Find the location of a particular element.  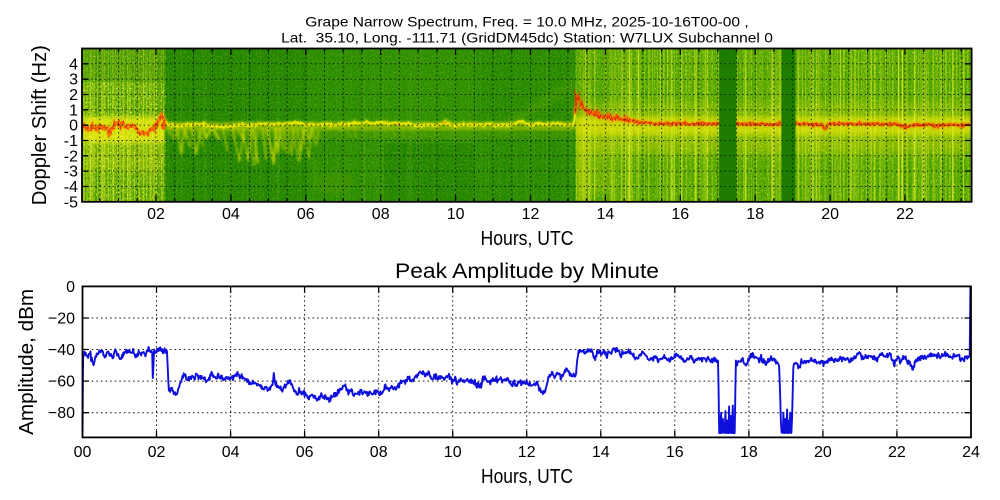

svg-text: 3 is located at coordinates (73, 80).